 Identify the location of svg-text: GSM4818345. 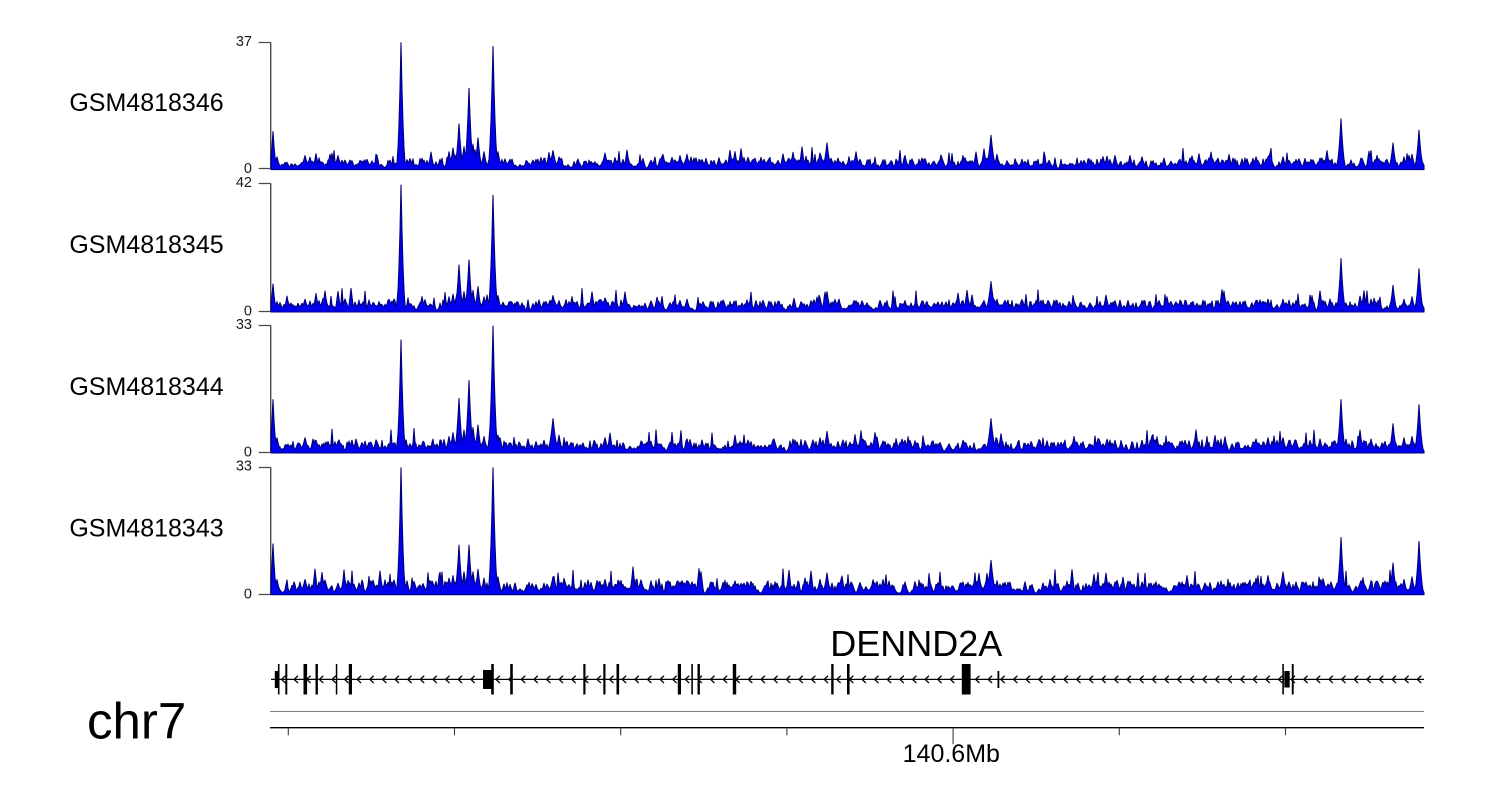
(146, 245).